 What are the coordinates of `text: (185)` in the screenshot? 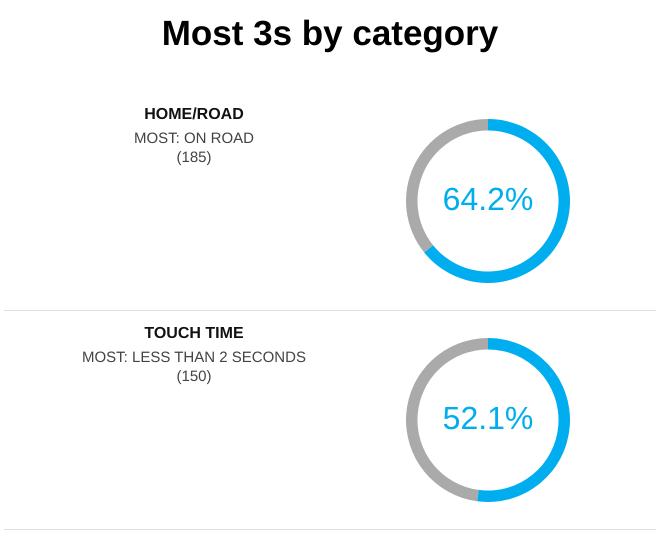 It's located at (194, 157).